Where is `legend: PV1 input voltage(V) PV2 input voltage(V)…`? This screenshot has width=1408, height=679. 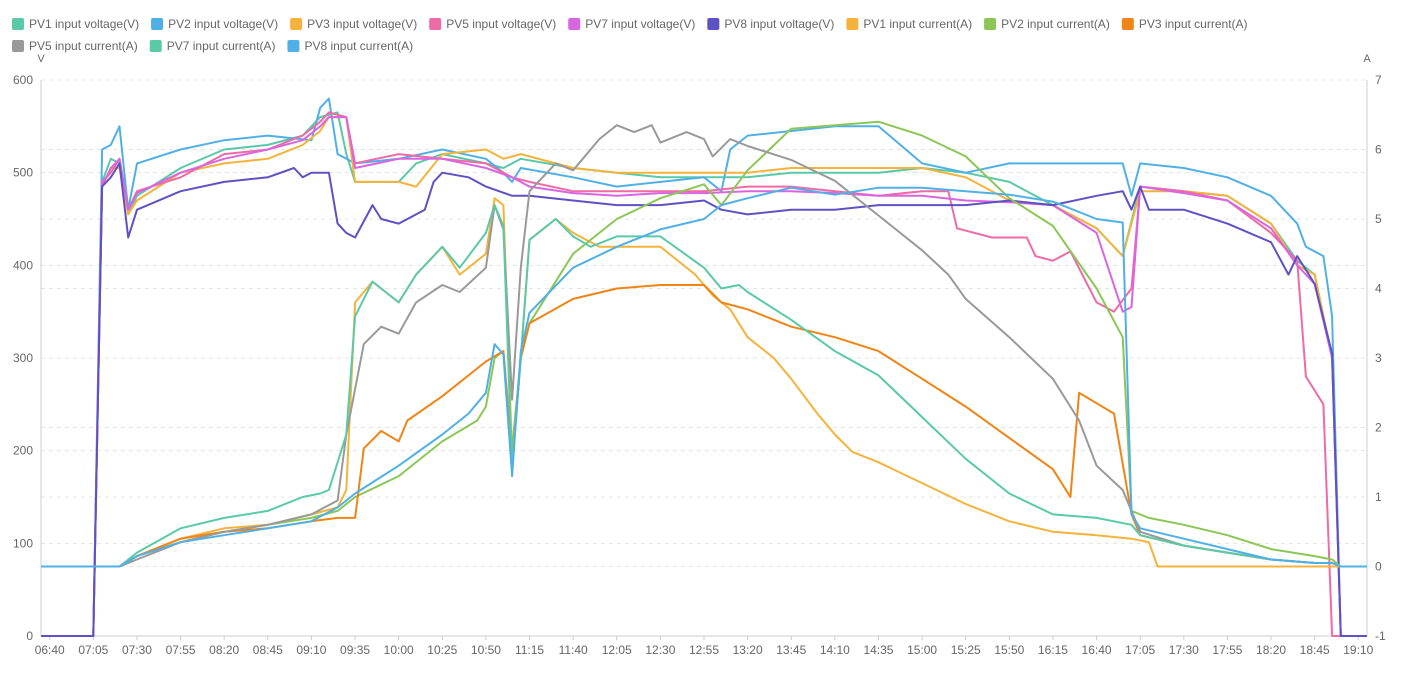
legend: PV1 input voltage(V) PV2 input voltage(V)… is located at coordinates (630, 35).